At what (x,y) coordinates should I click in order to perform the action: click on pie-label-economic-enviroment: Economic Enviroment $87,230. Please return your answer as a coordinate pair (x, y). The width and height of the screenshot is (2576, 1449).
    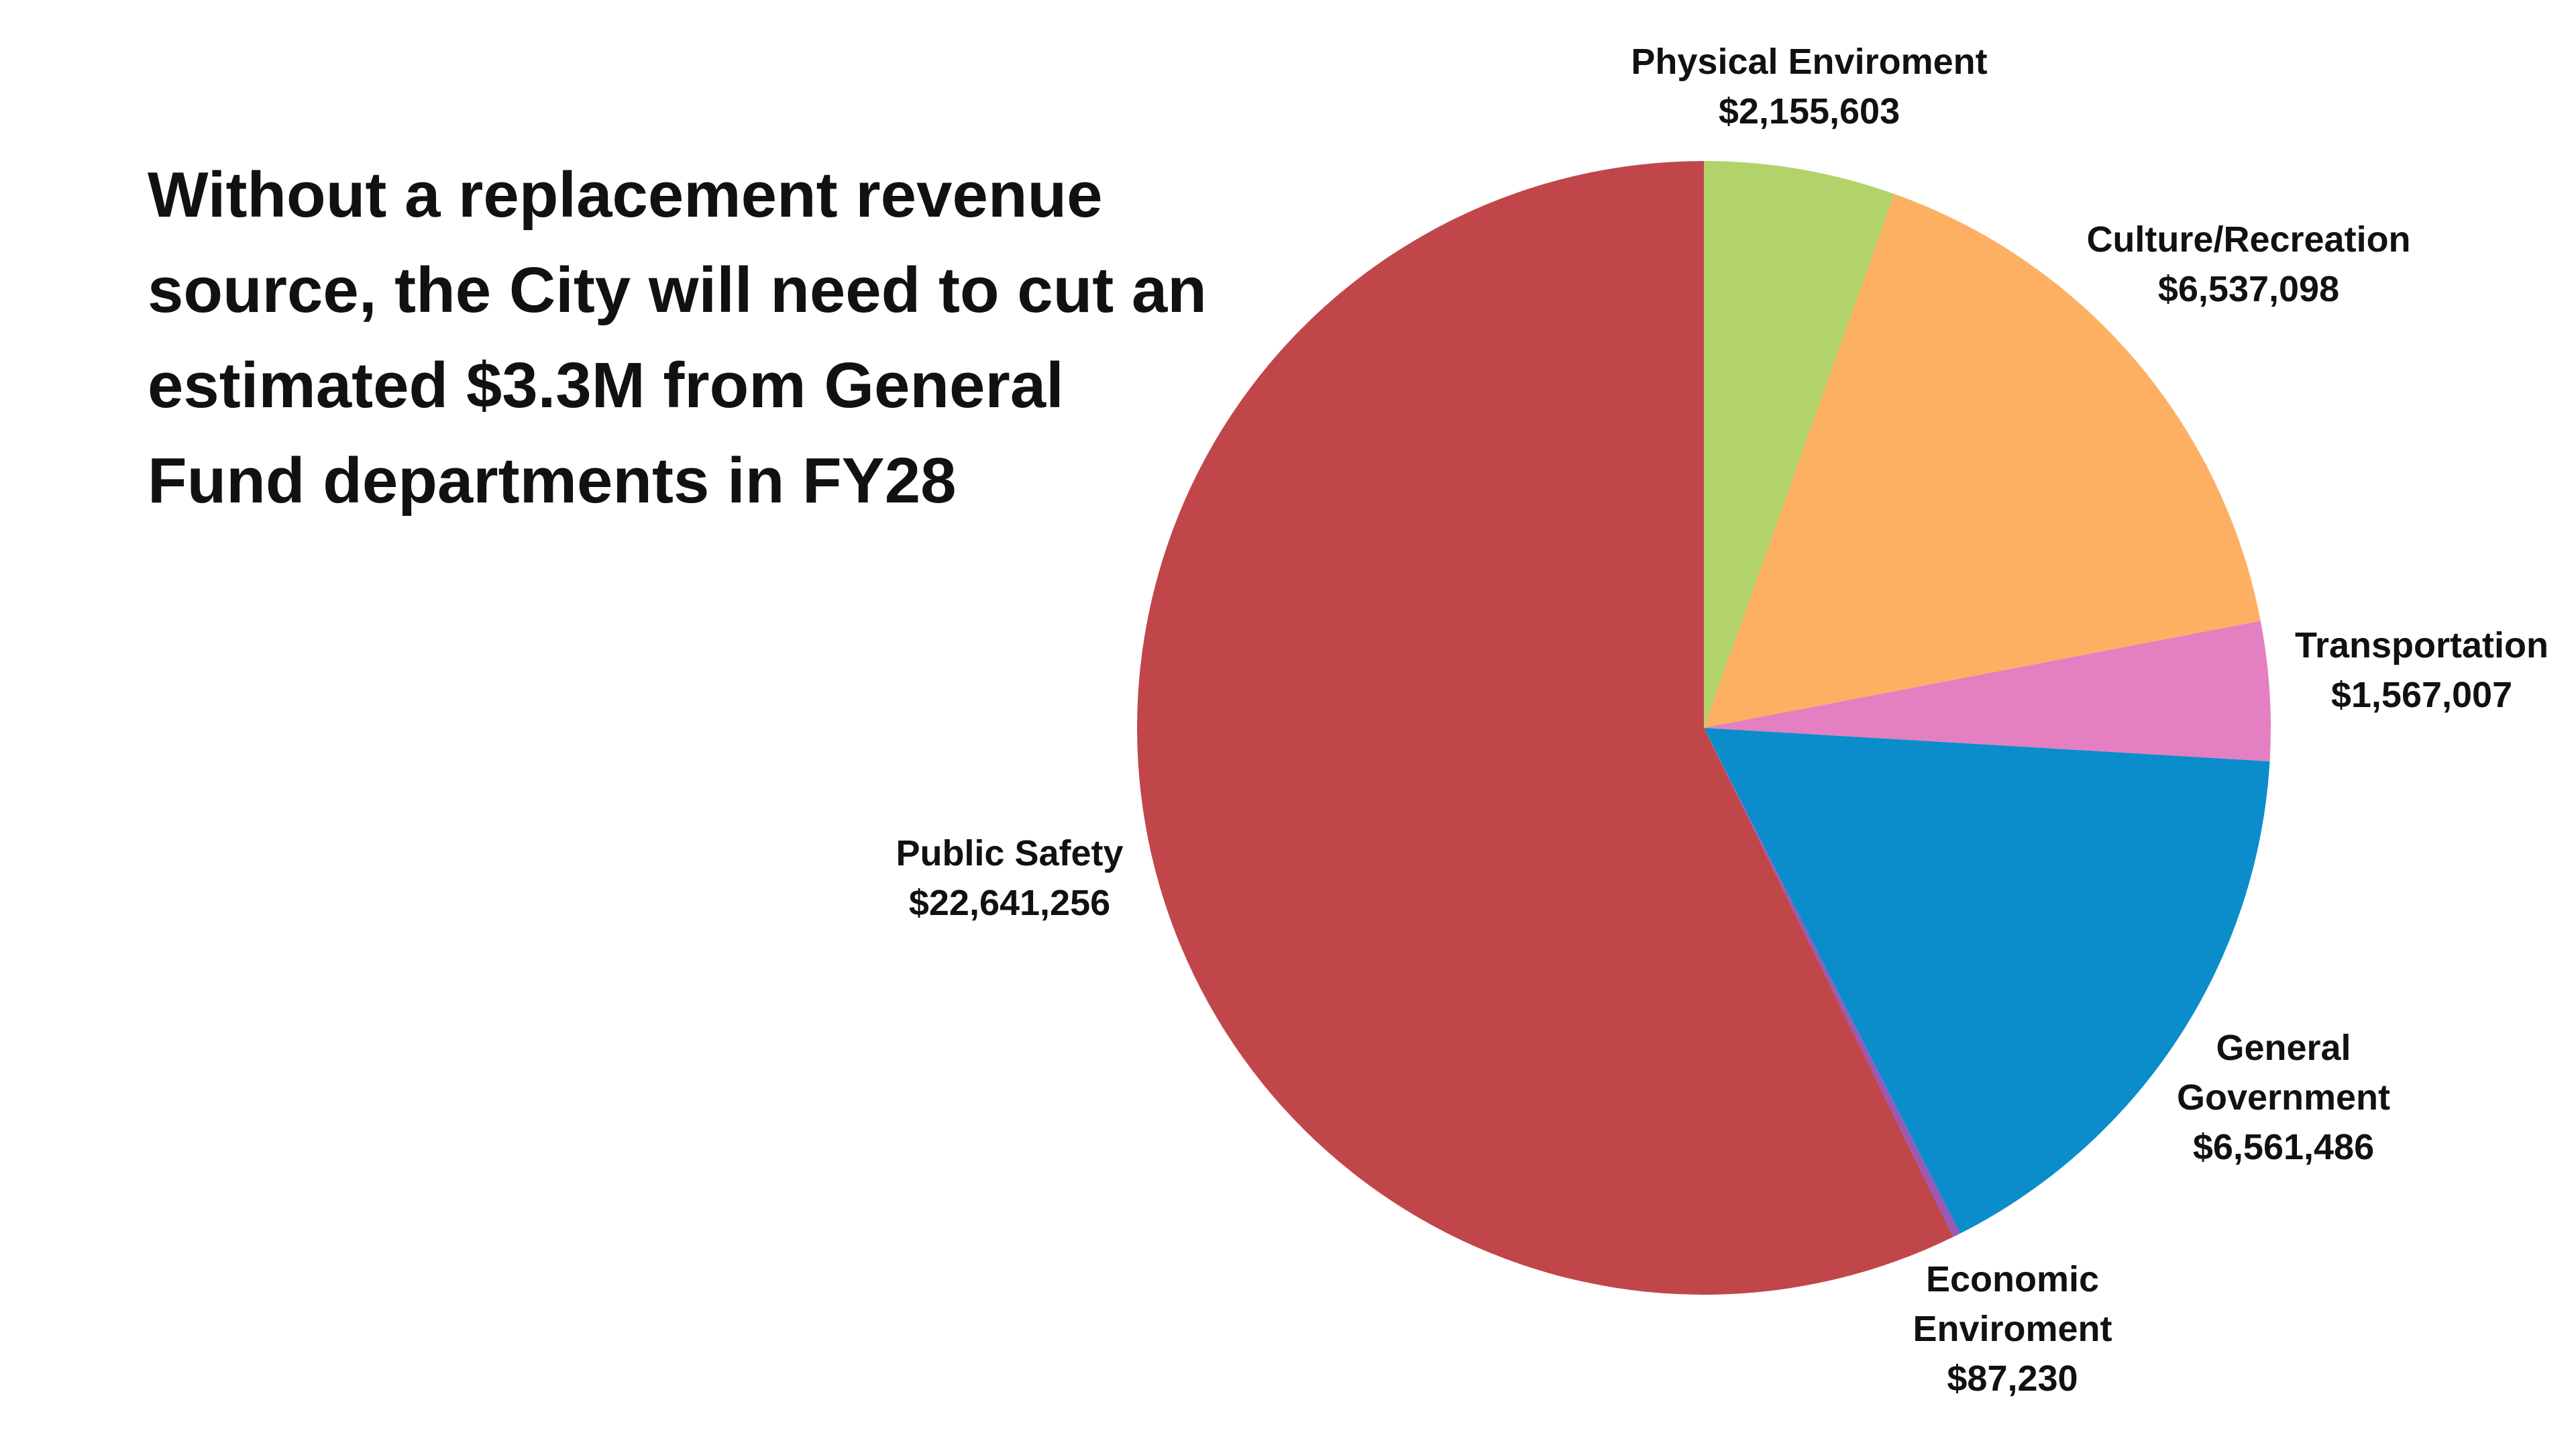
    Looking at the image, I should click on (2012, 1329).